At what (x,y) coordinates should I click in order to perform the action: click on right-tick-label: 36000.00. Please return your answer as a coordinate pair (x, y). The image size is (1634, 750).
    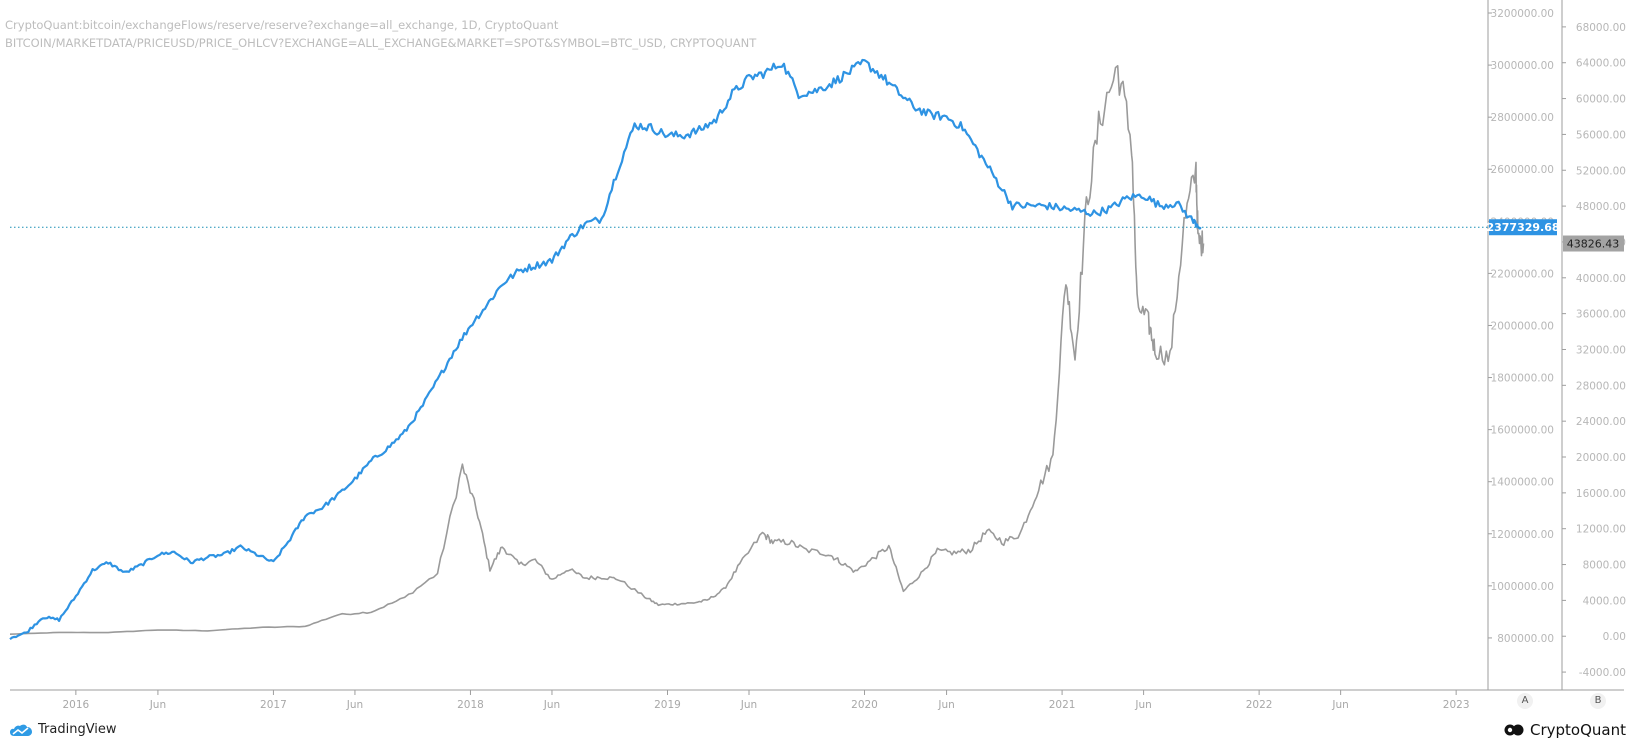
    Looking at the image, I should click on (1601, 315).